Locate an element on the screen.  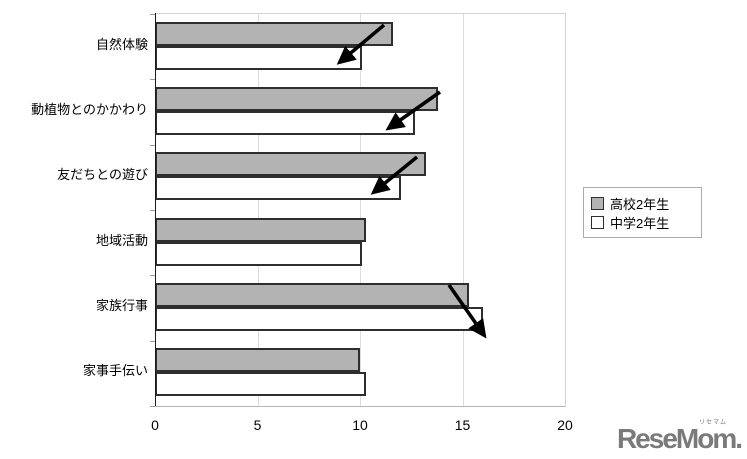
legend-label: 高校2年生 is located at coordinates (640, 204).